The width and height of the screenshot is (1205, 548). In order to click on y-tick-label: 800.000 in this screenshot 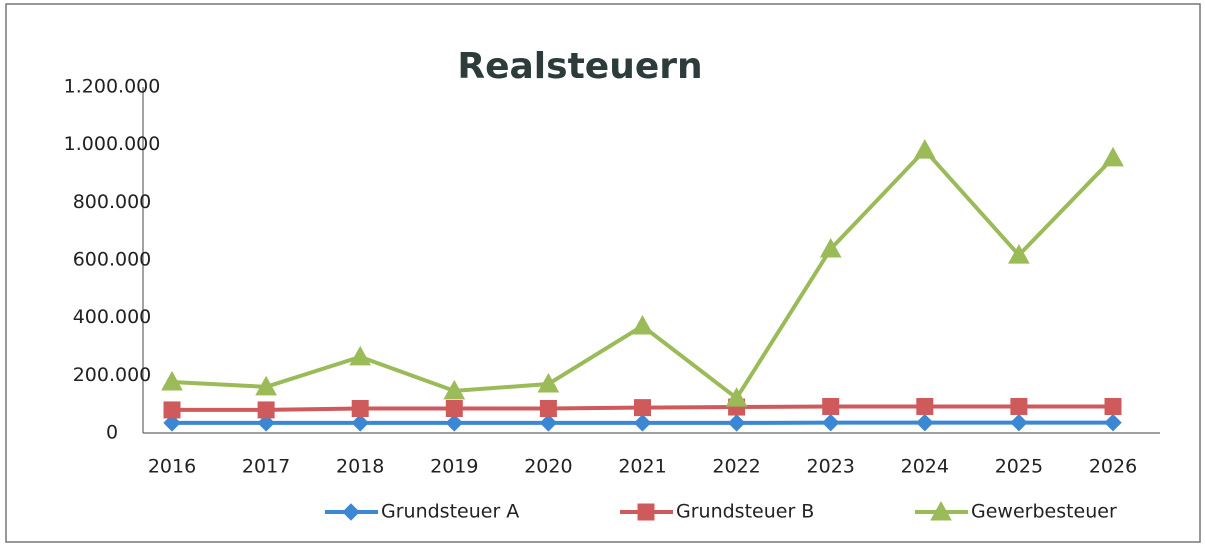, I will do `click(112, 202)`.